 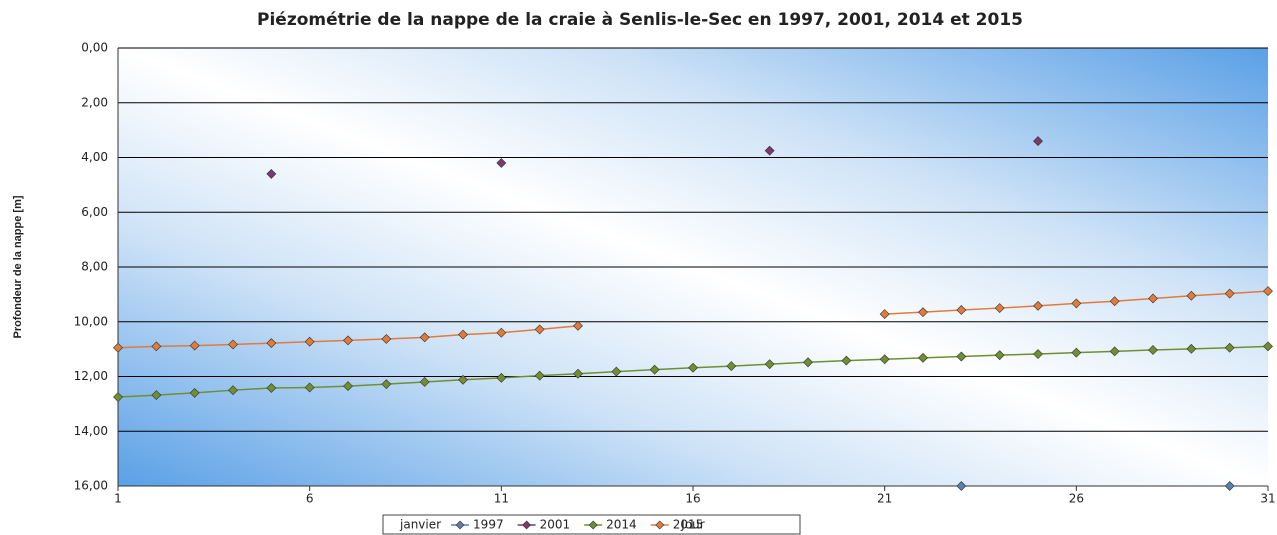 I want to click on legend-label: 2001, so click(x=555, y=525).